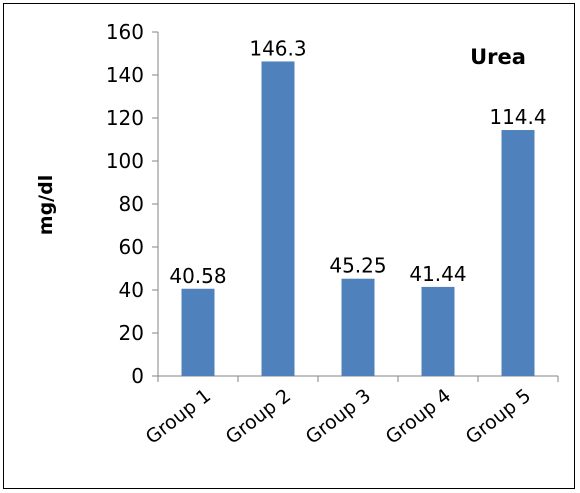 The height and width of the screenshot is (493, 580). What do you see at coordinates (131, 290) in the screenshot?
I see `y-tick-label: 40` at bounding box center [131, 290].